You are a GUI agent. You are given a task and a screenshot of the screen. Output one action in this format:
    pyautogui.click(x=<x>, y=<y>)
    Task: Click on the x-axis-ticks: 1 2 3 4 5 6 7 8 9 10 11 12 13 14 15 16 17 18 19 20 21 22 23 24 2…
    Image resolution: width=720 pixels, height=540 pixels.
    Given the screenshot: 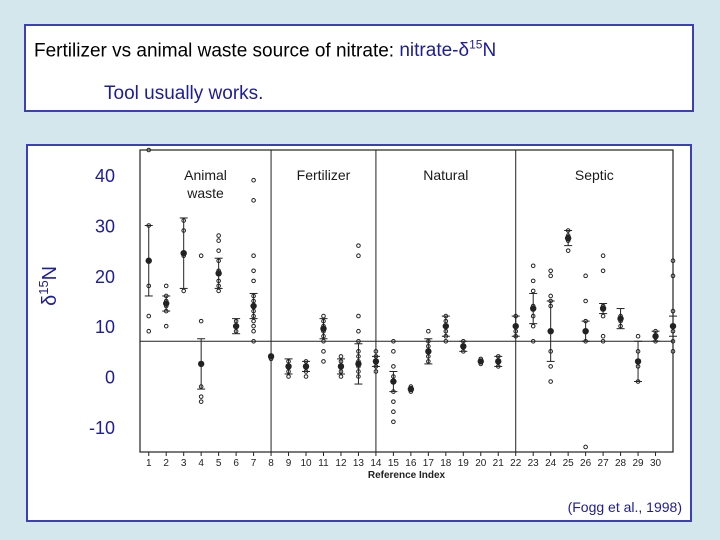 What is the action you would take?
    pyautogui.click(x=404, y=460)
    